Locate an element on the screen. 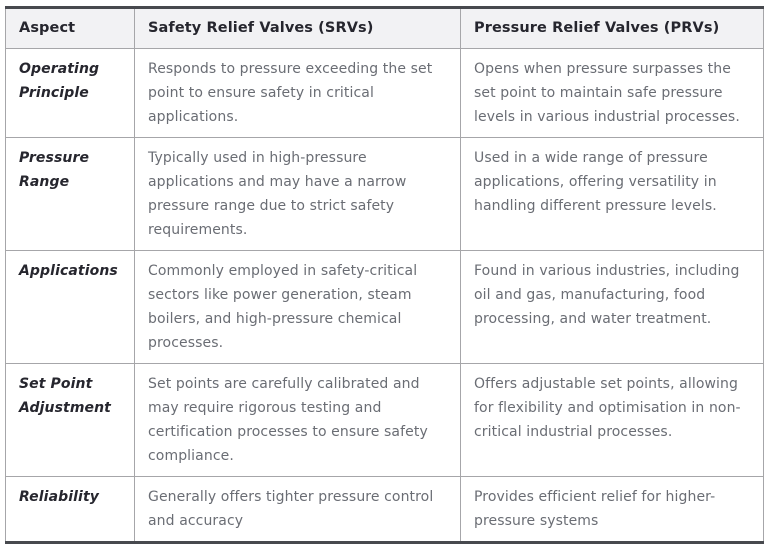 The height and width of the screenshot is (544, 768). aspect-cell: Reliability is located at coordinates (70, 509).